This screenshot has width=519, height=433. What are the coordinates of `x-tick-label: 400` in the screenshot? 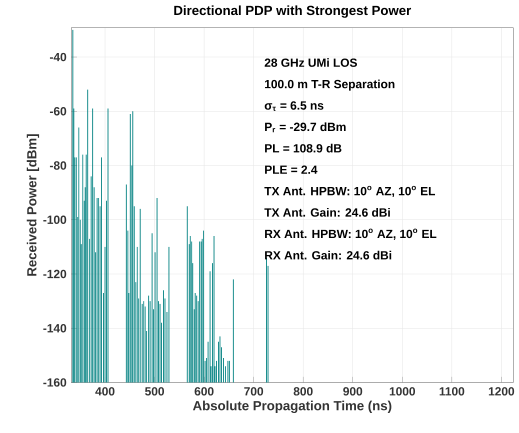 It's located at (104, 391).